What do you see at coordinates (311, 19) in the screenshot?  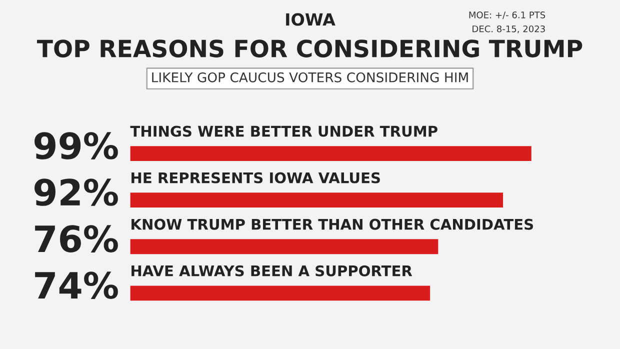 I see `text: IOWA` at bounding box center [311, 19].